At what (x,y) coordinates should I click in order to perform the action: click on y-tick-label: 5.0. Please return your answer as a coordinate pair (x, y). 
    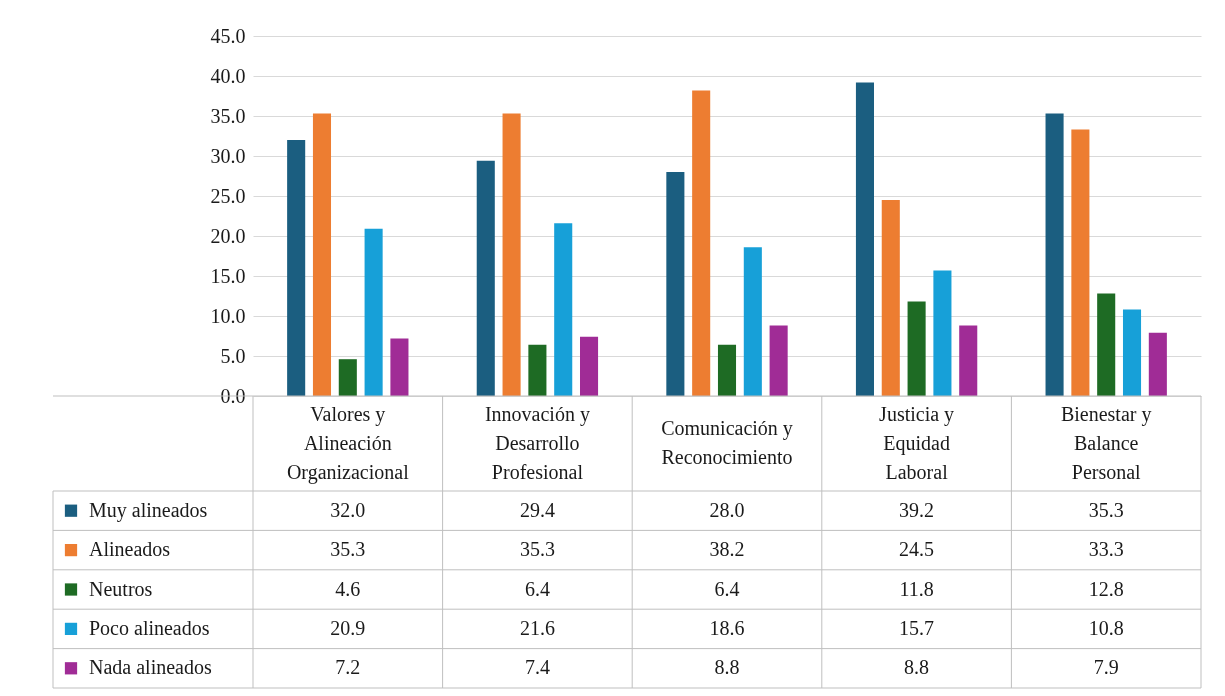
    Looking at the image, I should click on (233, 355).